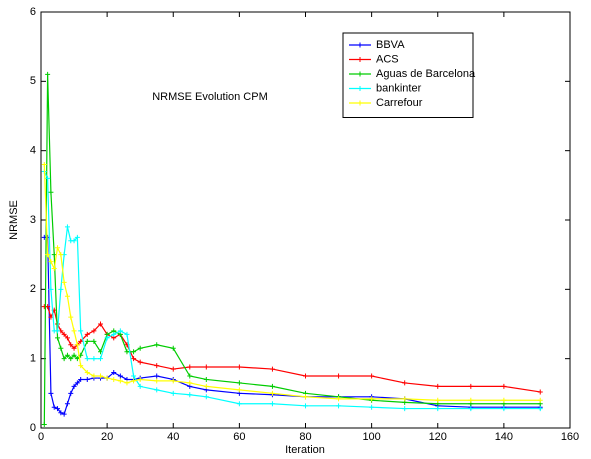 The width and height of the screenshot is (591, 459). Describe the element at coordinates (33, 220) in the screenshot. I see `y-tick-label: 3` at that location.